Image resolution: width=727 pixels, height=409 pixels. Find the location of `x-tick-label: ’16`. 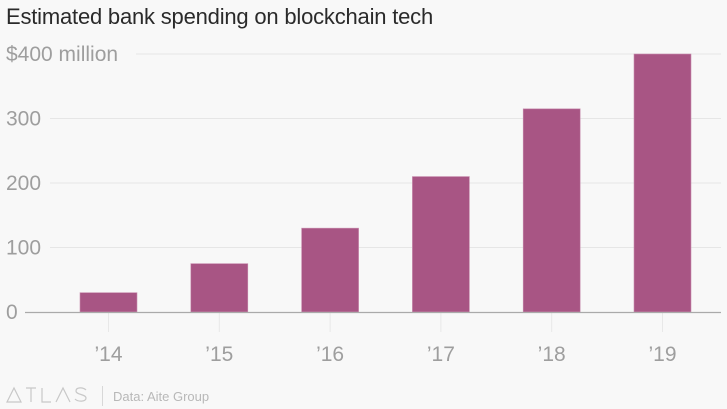

x-tick-label: ’16 is located at coordinates (330, 354).